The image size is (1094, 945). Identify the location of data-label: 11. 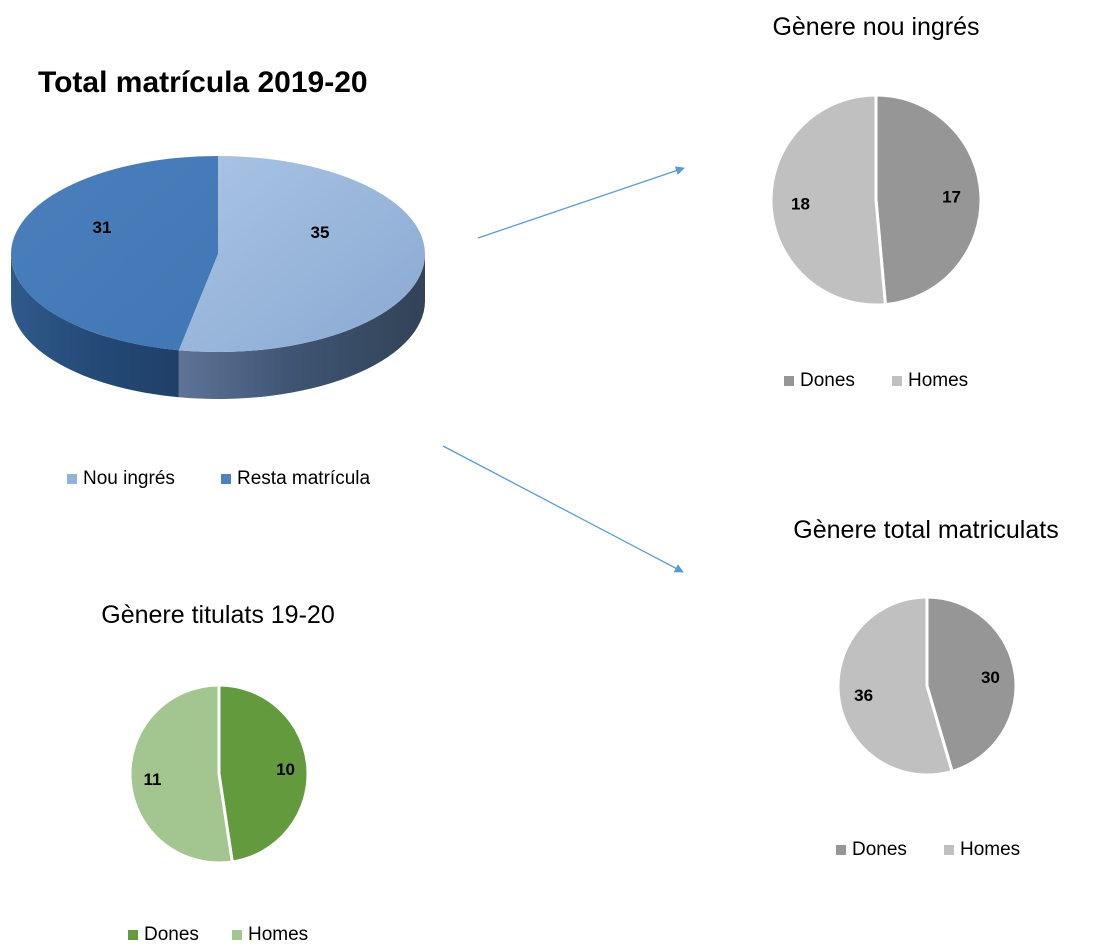
(152, 779).